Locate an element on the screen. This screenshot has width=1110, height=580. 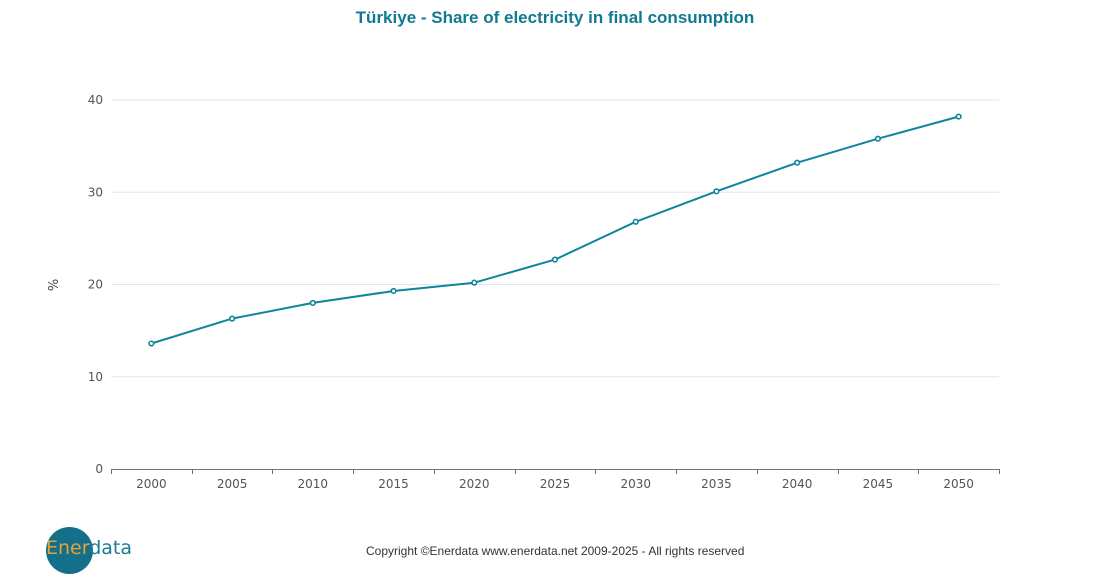
y-tick-label: 40 is located at coordinates (95, 100).